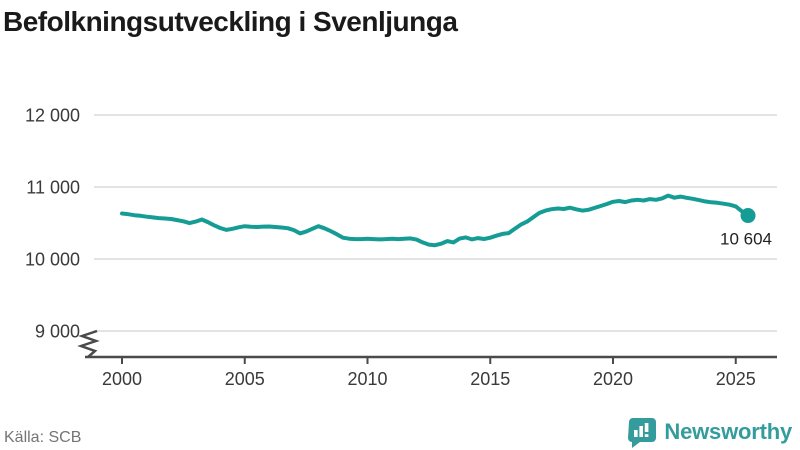  What do you see at coordinates (435, 220) in the screenshot?
I see `population-series-line` at bounding box center [435, 220].